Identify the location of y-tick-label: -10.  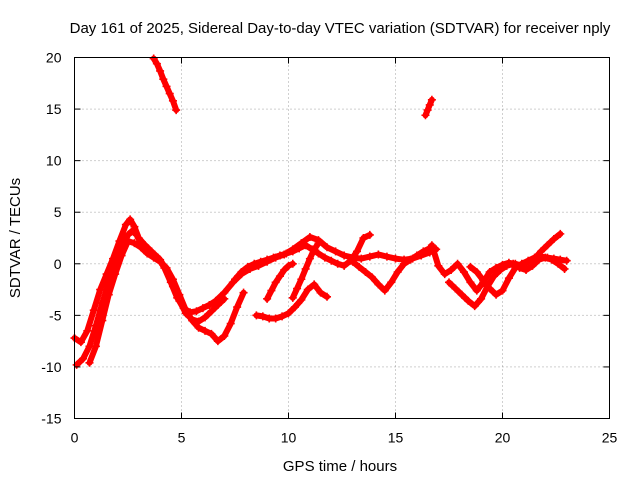
(51, 367).